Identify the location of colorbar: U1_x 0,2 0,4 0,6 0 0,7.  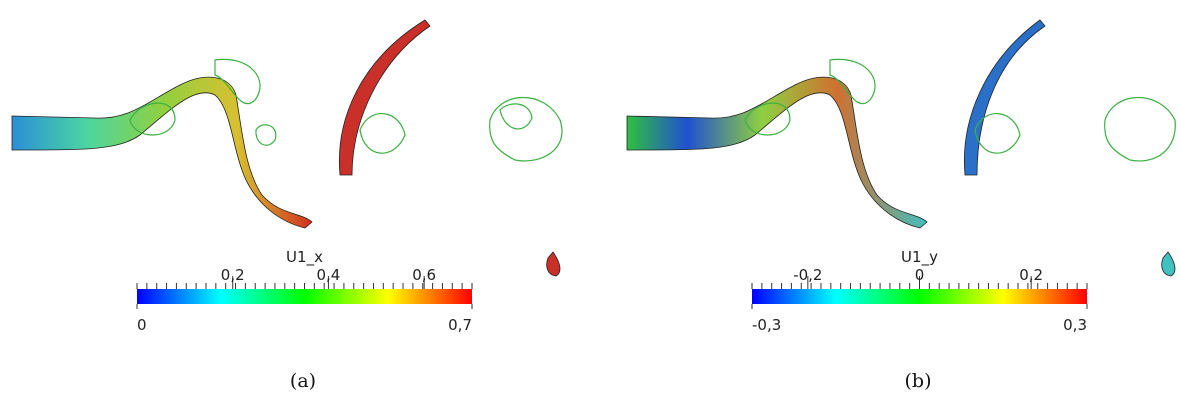
(304, 291).